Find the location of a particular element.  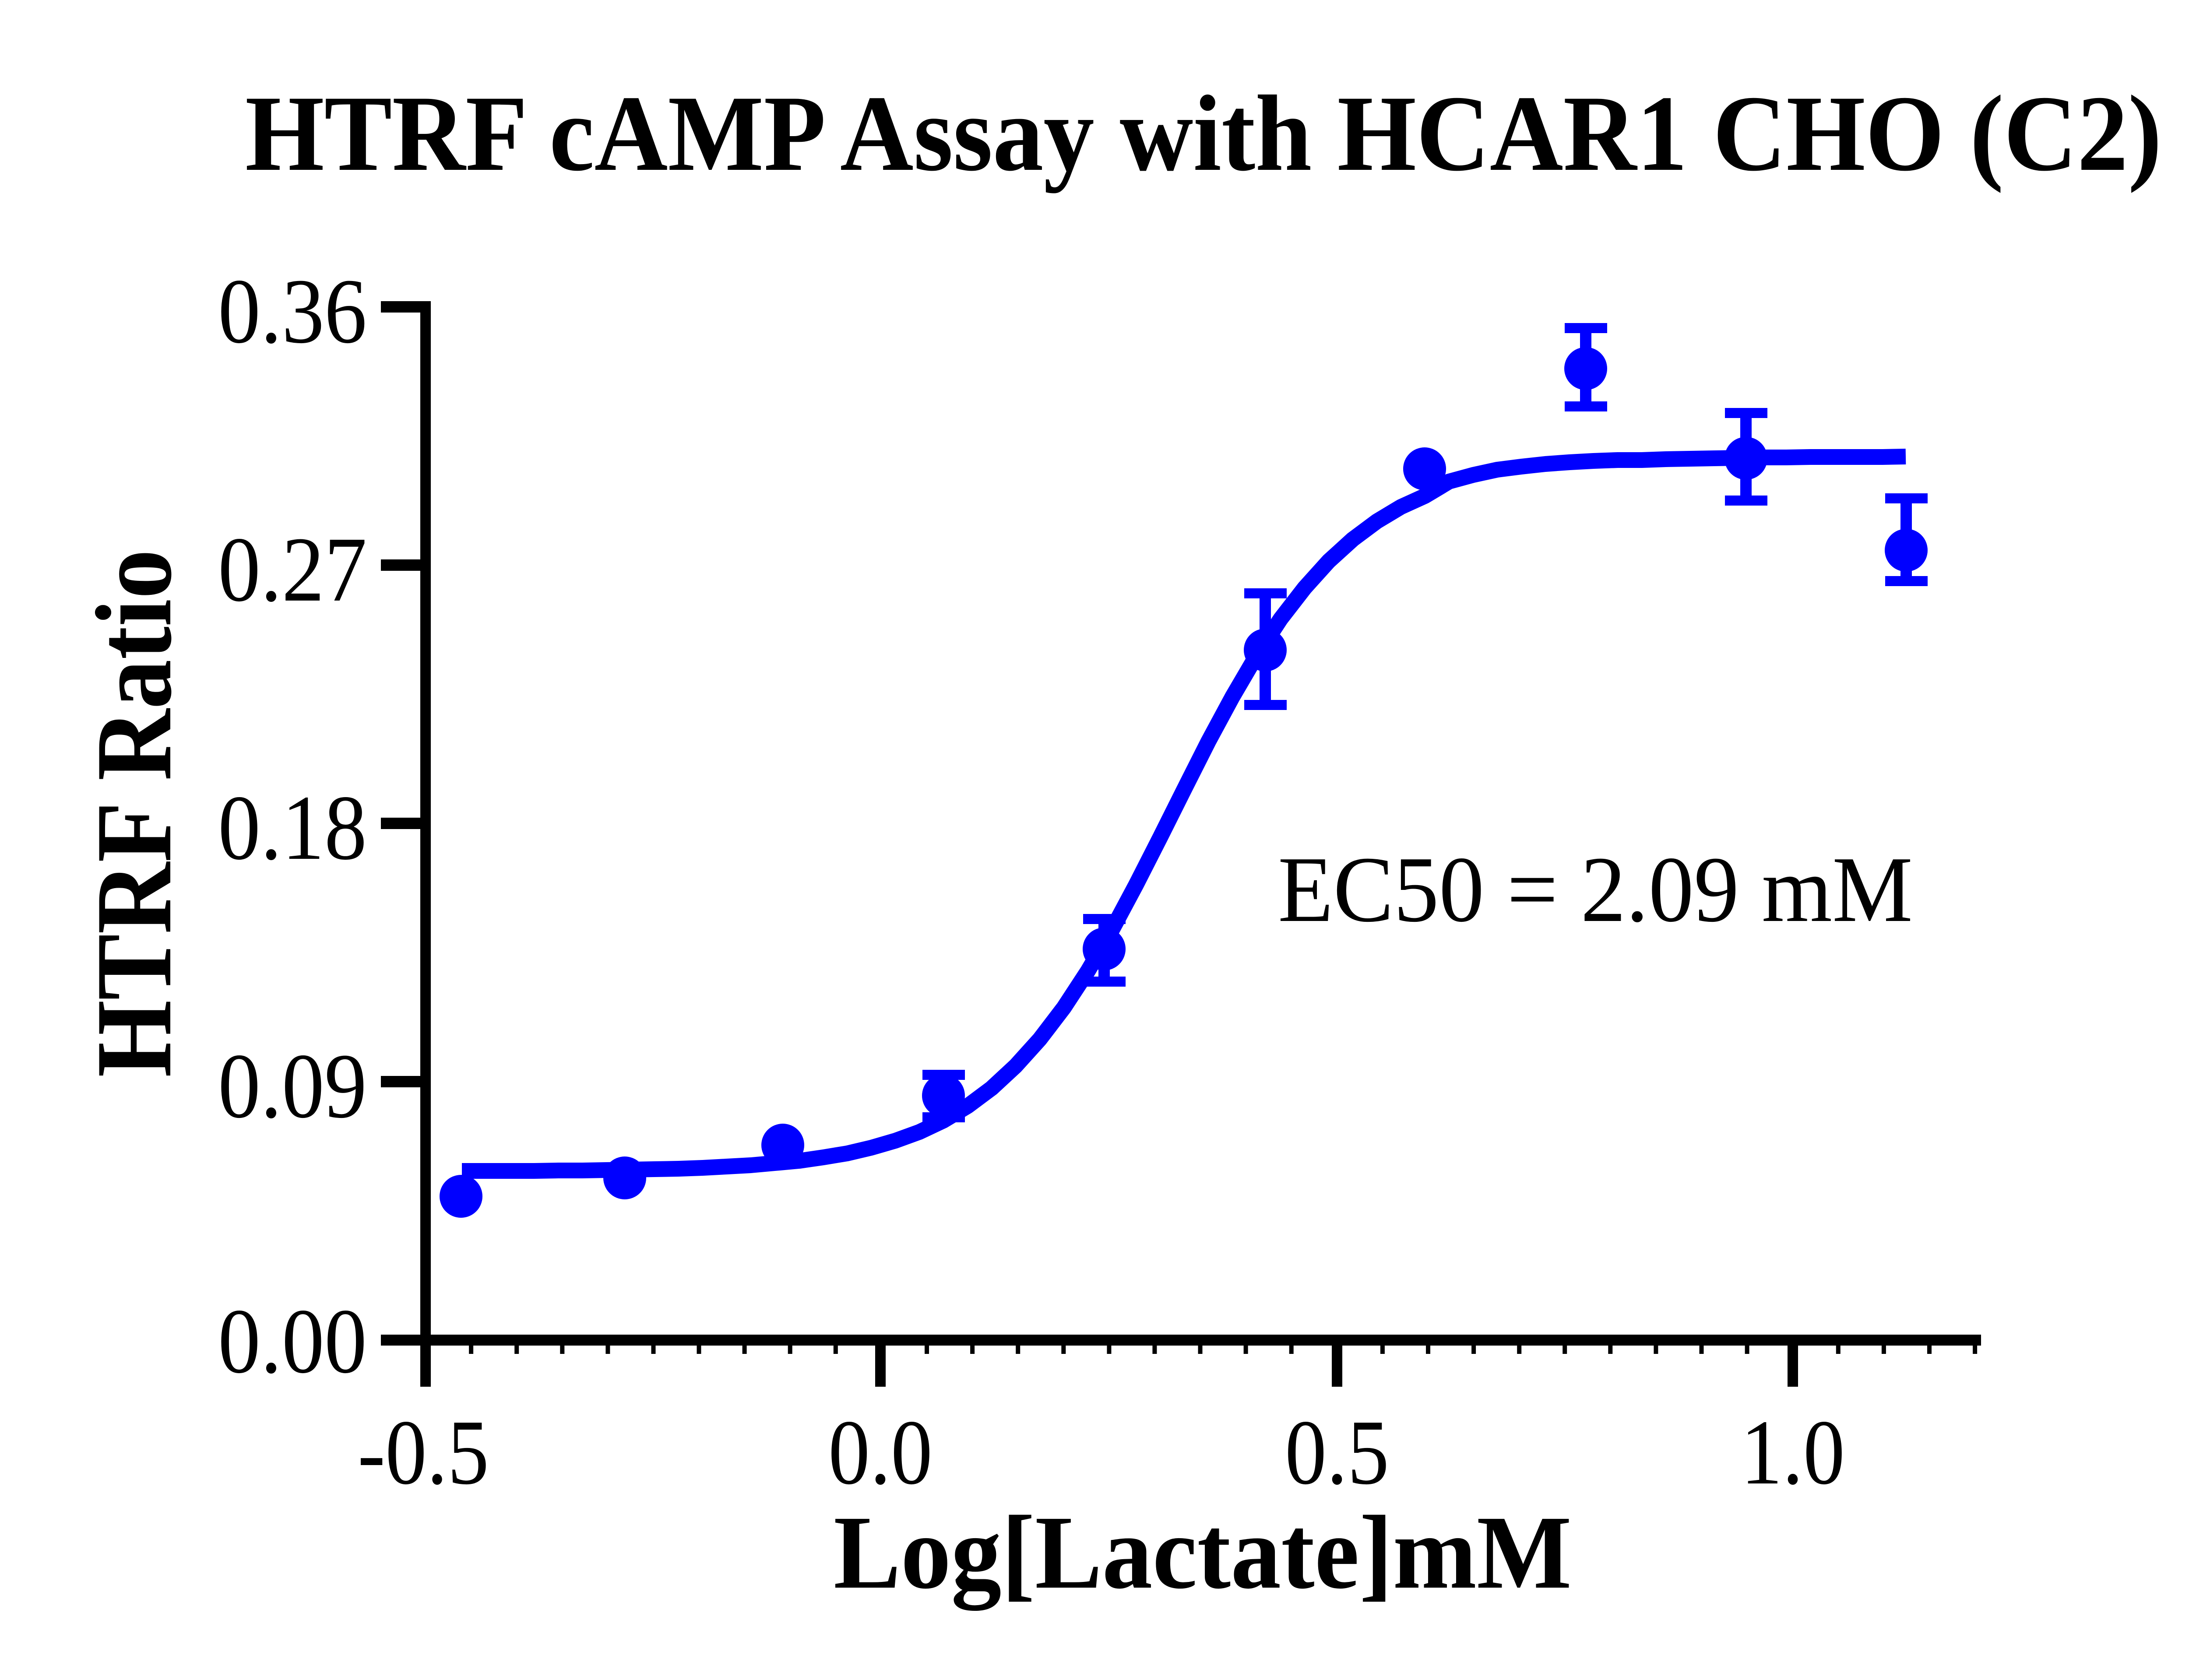

svg-text: 0.18 is located at coordinates (293, 827).